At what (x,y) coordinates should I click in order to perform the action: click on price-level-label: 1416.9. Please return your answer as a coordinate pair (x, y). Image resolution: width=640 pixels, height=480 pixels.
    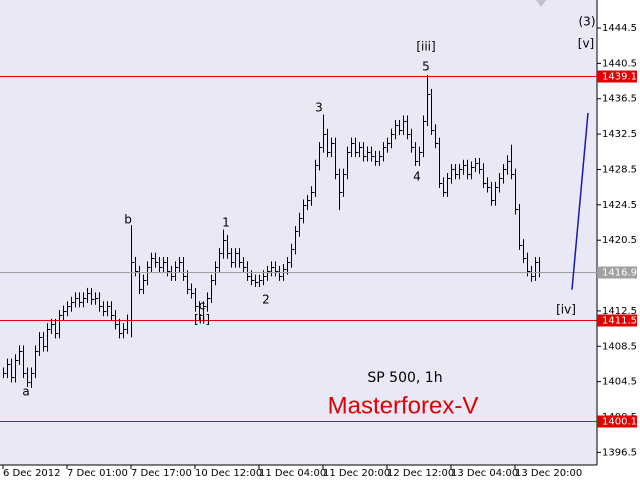
    Looking at the image, I should click on (619, 273).